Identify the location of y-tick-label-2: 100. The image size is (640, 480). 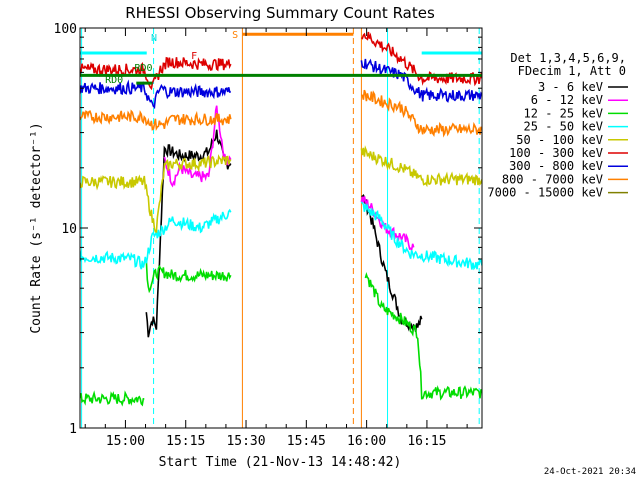
(65, 29).